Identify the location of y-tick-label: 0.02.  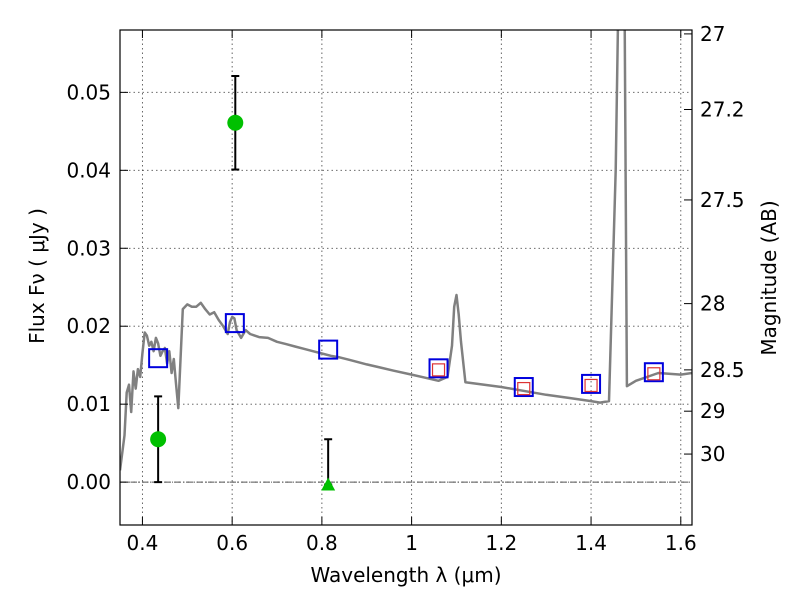
(88, 326).